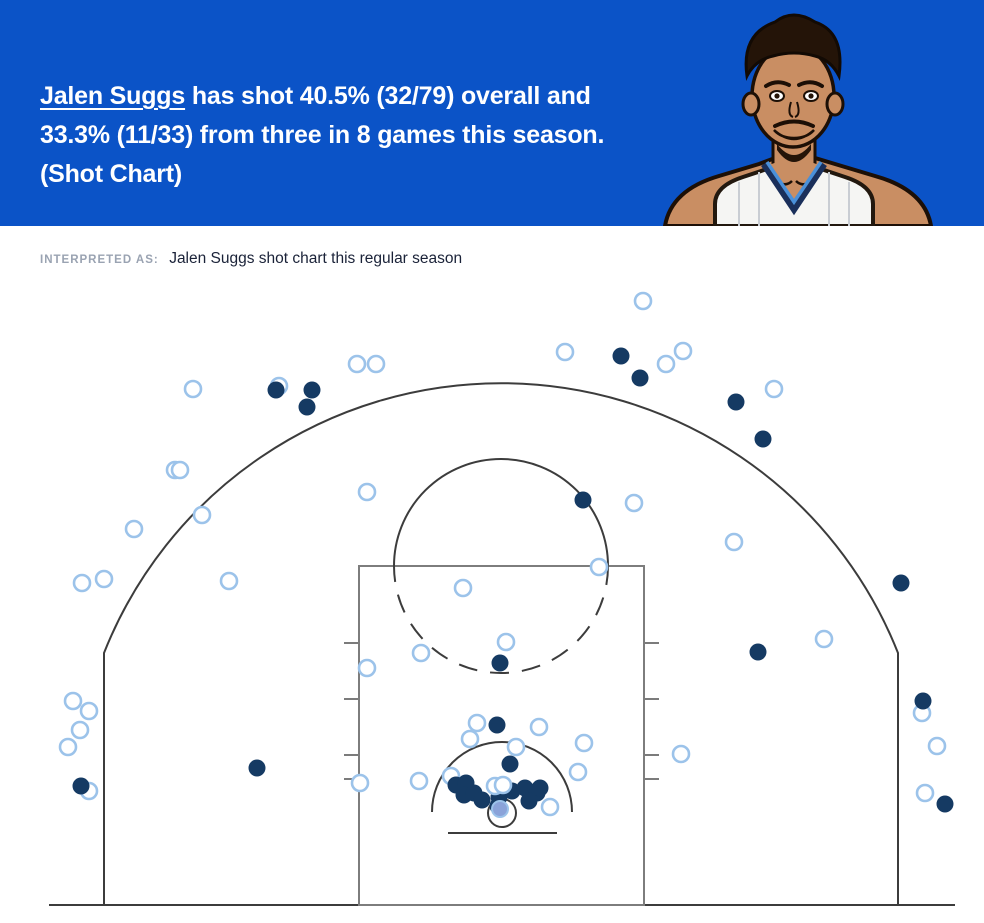 The image size is (984, 923). I want to click on free-throw-circle-bottom, so click(501, 619).